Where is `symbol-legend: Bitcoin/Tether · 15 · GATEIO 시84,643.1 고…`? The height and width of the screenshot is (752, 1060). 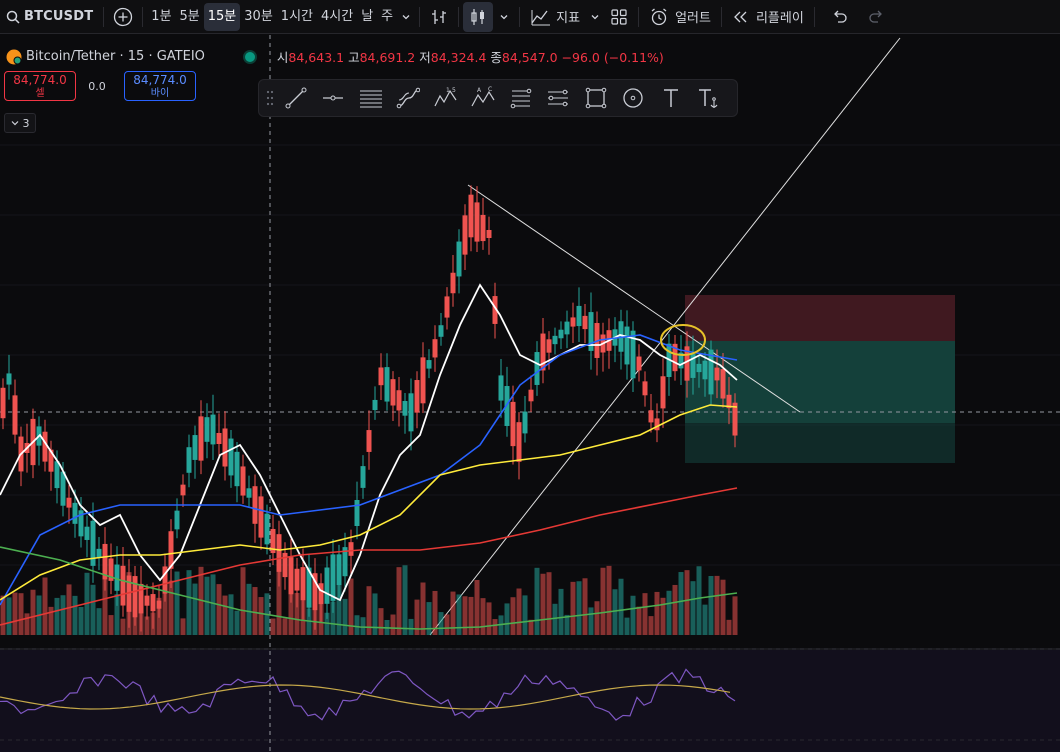
symbol-legend: Bitcoin/Tether · 15 · GATEIO 시84,643.1 고… is located at coordinates (335, 56).